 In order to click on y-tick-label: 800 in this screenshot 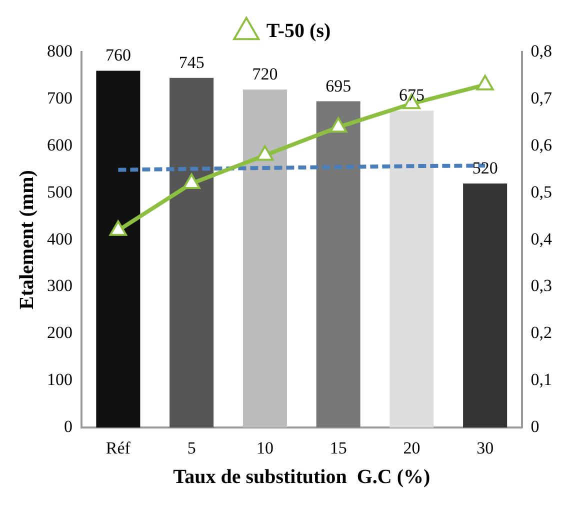, I will do `click(59, 50)`.